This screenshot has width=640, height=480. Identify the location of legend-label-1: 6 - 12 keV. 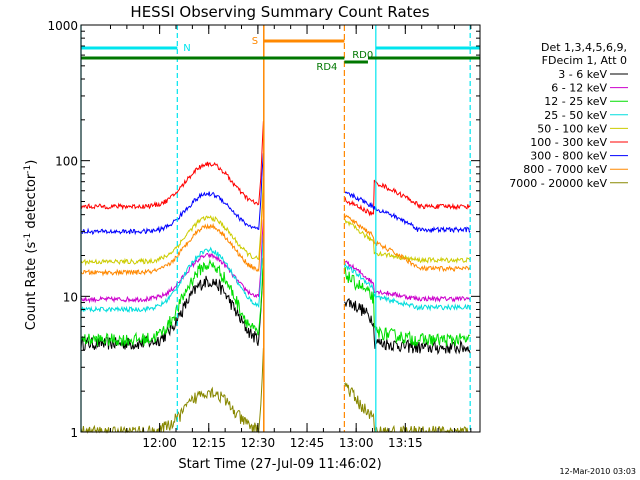
(579, 88).